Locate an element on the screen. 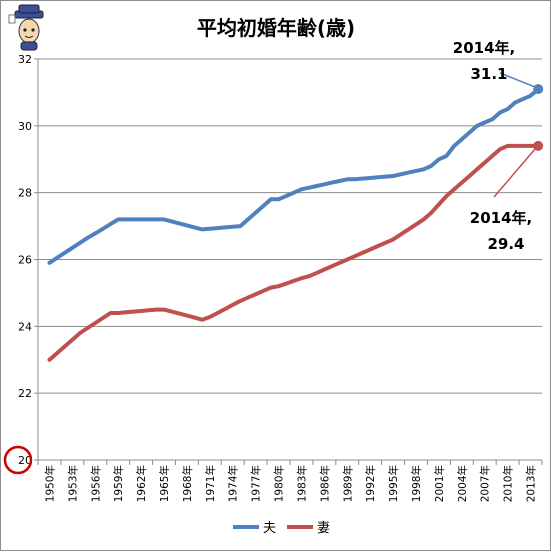 The width and height of the screenshot is (551, 552). legend-label: 妻 is located at coordinates (323, 528).